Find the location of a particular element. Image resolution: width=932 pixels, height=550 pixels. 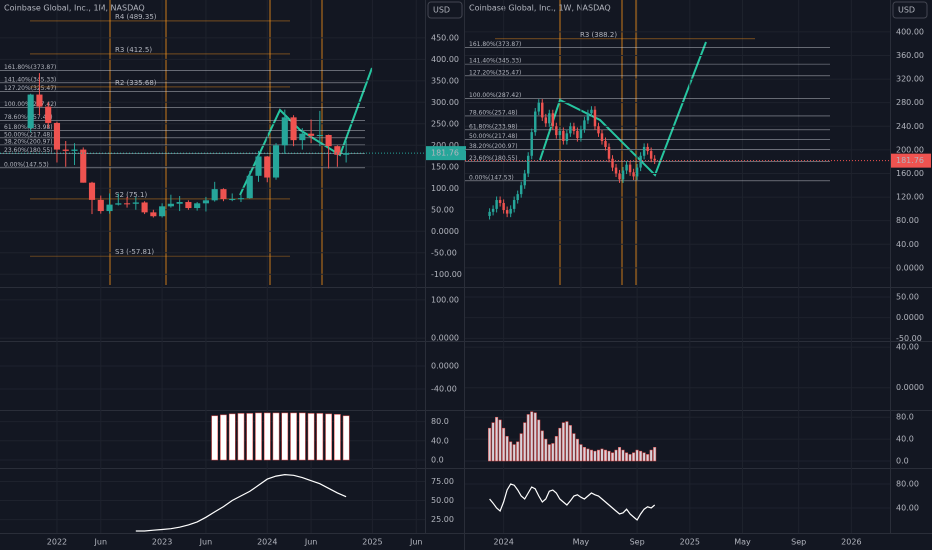

fib-label: 38.20%(200.97) is located at coordinates (493, 146).